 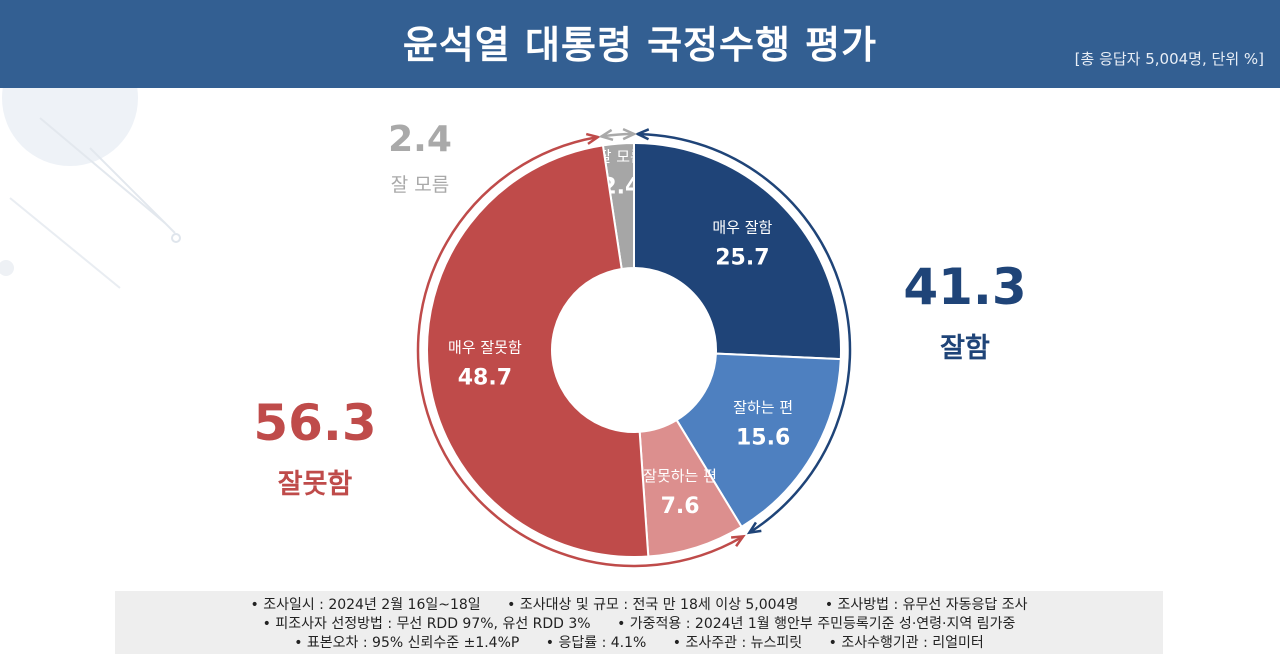 What do you see at coordinates (420, 139) in the screenshot?
I see `dont-know-total-value: 2.4` at bounding box center [420, 139].